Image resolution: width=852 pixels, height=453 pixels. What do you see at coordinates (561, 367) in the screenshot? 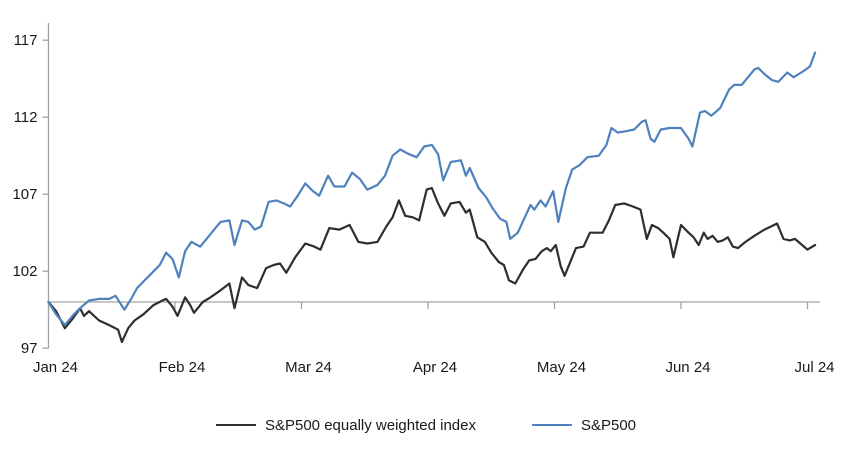
I see `x-tick-label: May 24` at bounding box center [561, 367].